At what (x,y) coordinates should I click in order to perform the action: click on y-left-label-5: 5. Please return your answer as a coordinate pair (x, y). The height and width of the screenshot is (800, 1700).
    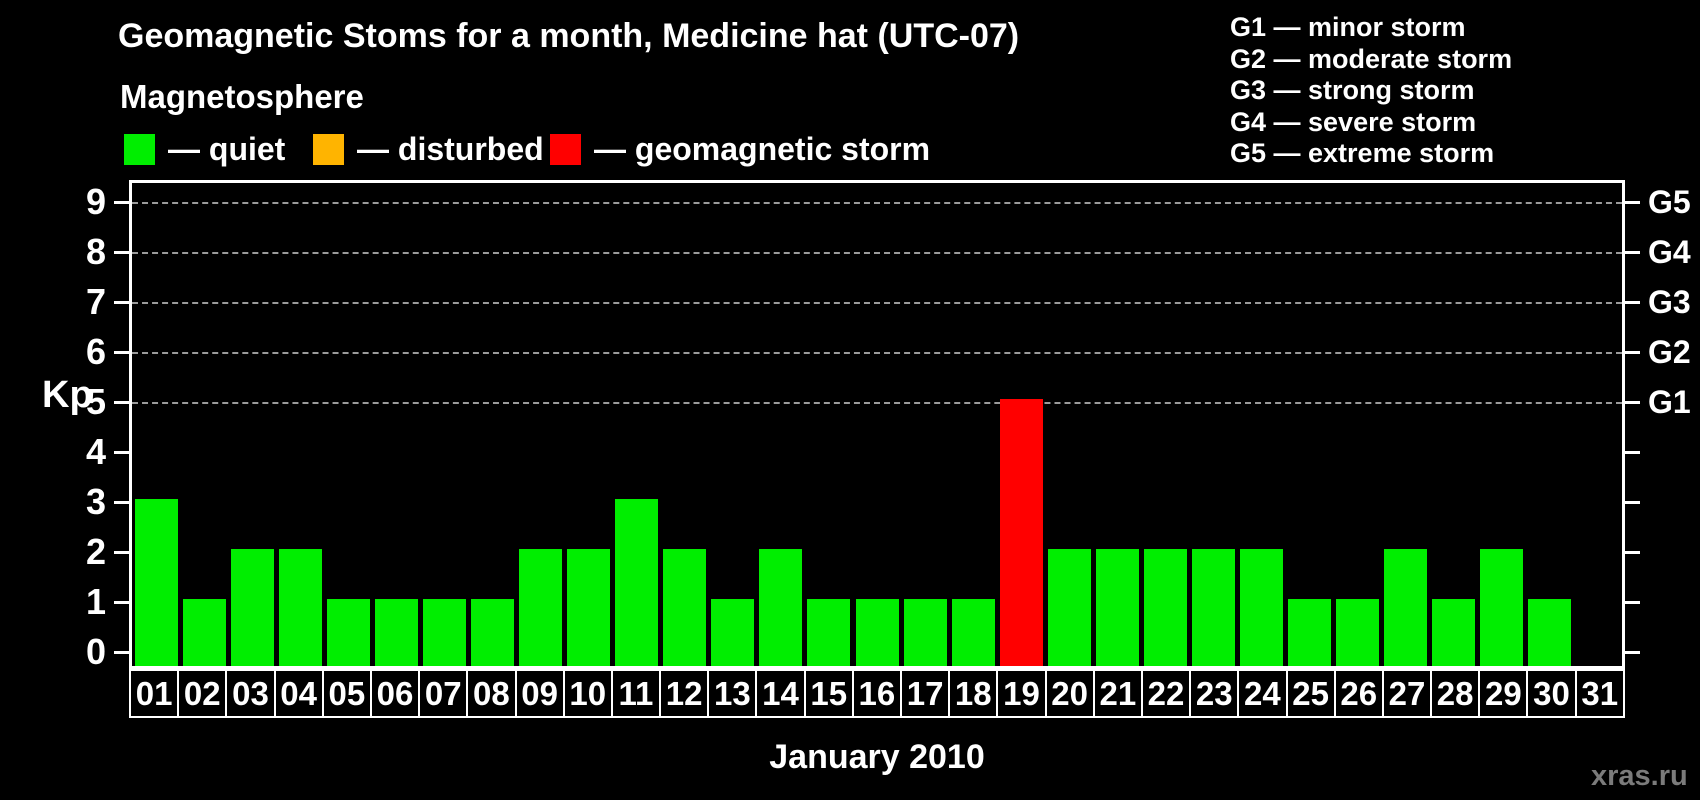
    Looking at the image, I should click on (95, 401).